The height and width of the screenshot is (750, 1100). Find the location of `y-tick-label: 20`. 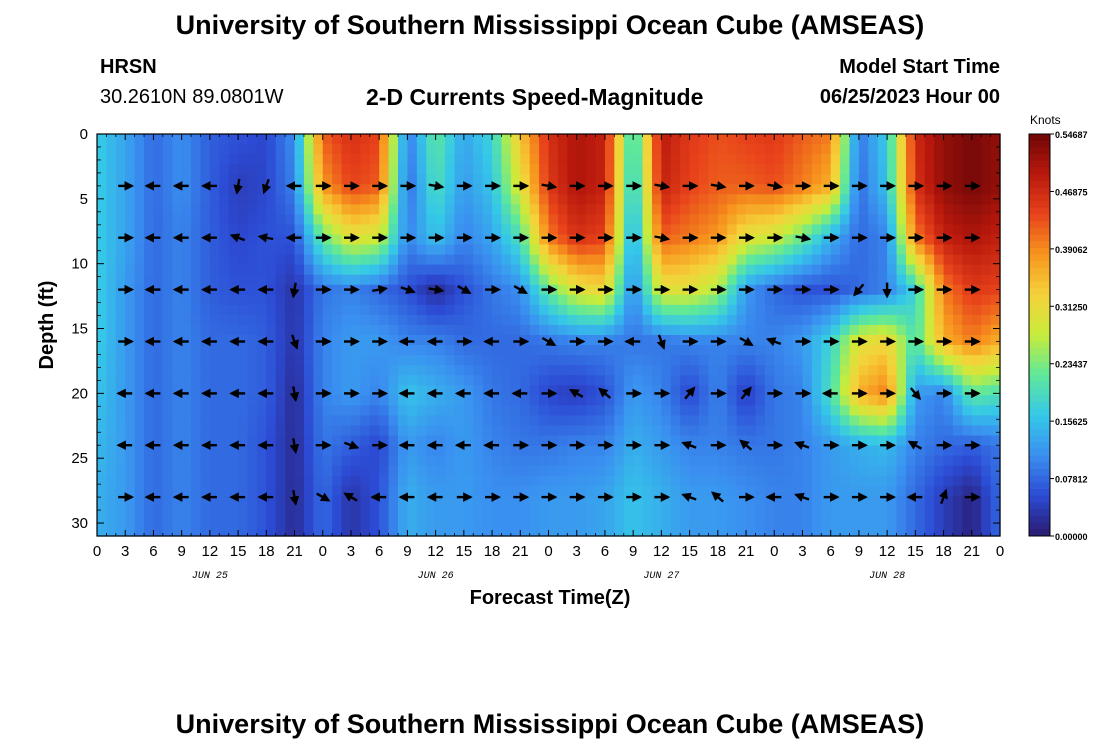

y-tick-label: 20 is located at coordinates (79, 393).